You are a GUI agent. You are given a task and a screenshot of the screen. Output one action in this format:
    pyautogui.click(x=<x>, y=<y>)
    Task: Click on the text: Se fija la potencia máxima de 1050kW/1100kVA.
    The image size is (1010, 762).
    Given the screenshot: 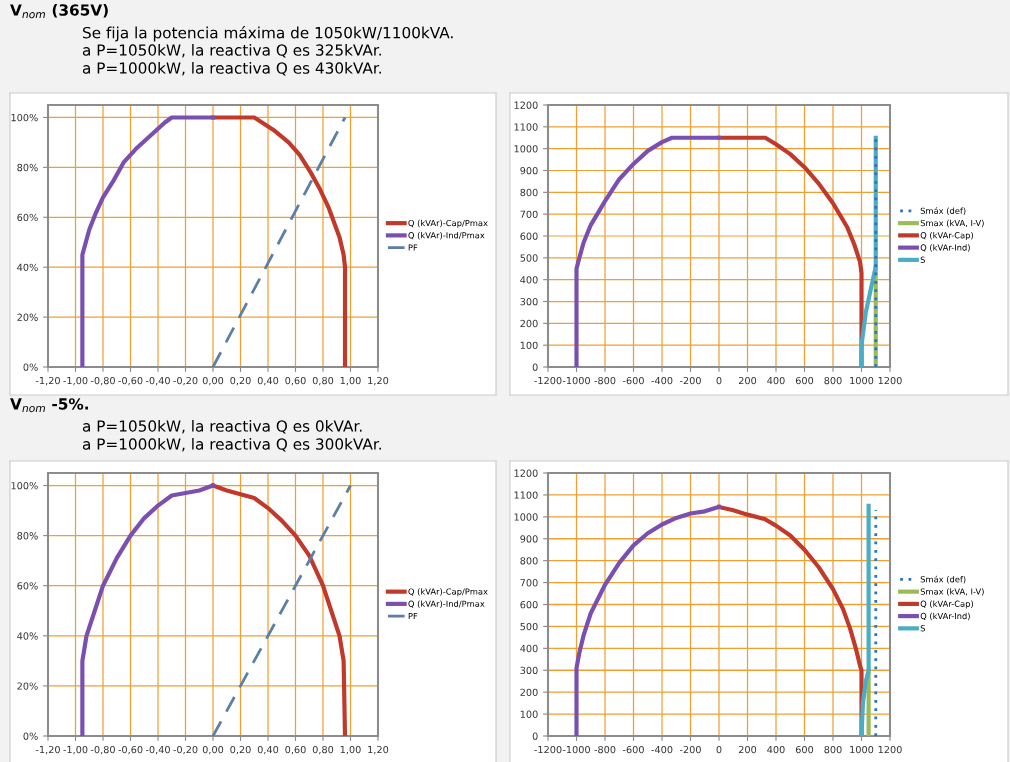 What is the action you would take?
    pyautogui.click(x=268, y=34)
    